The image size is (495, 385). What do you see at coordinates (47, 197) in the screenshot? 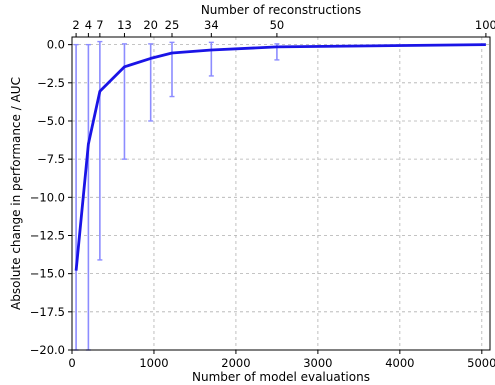
I see `y-tick-label: −10.0` at bounding box center [47, 197].